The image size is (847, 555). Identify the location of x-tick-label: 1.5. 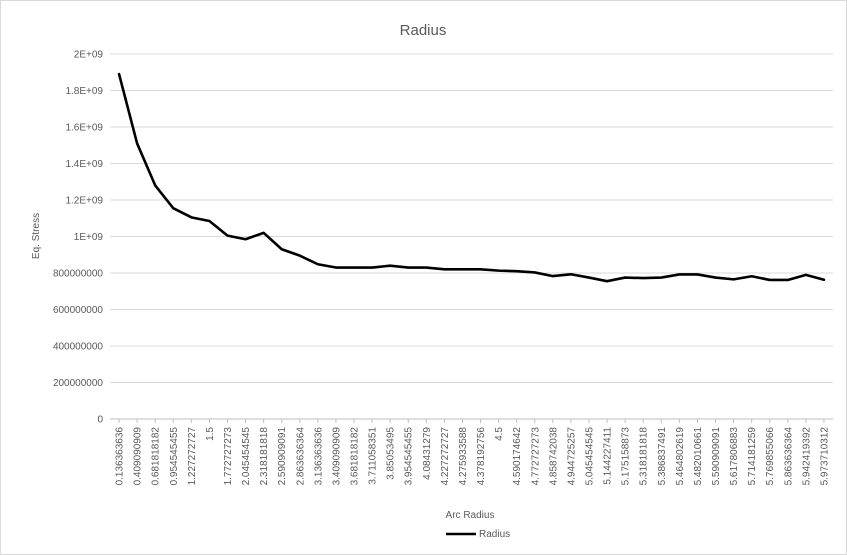
(210, 434).